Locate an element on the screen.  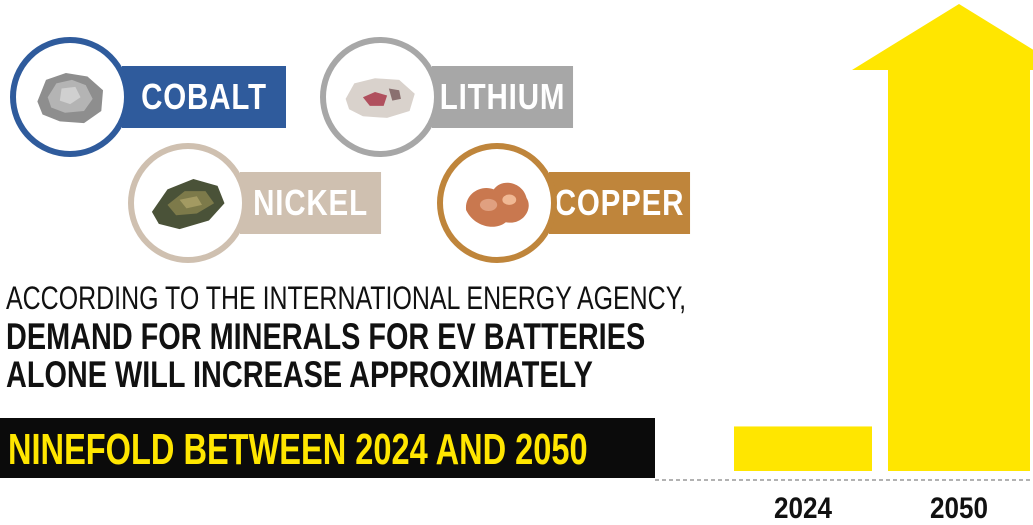
mineral-label: COPPER is located at coordinates (619, 202).